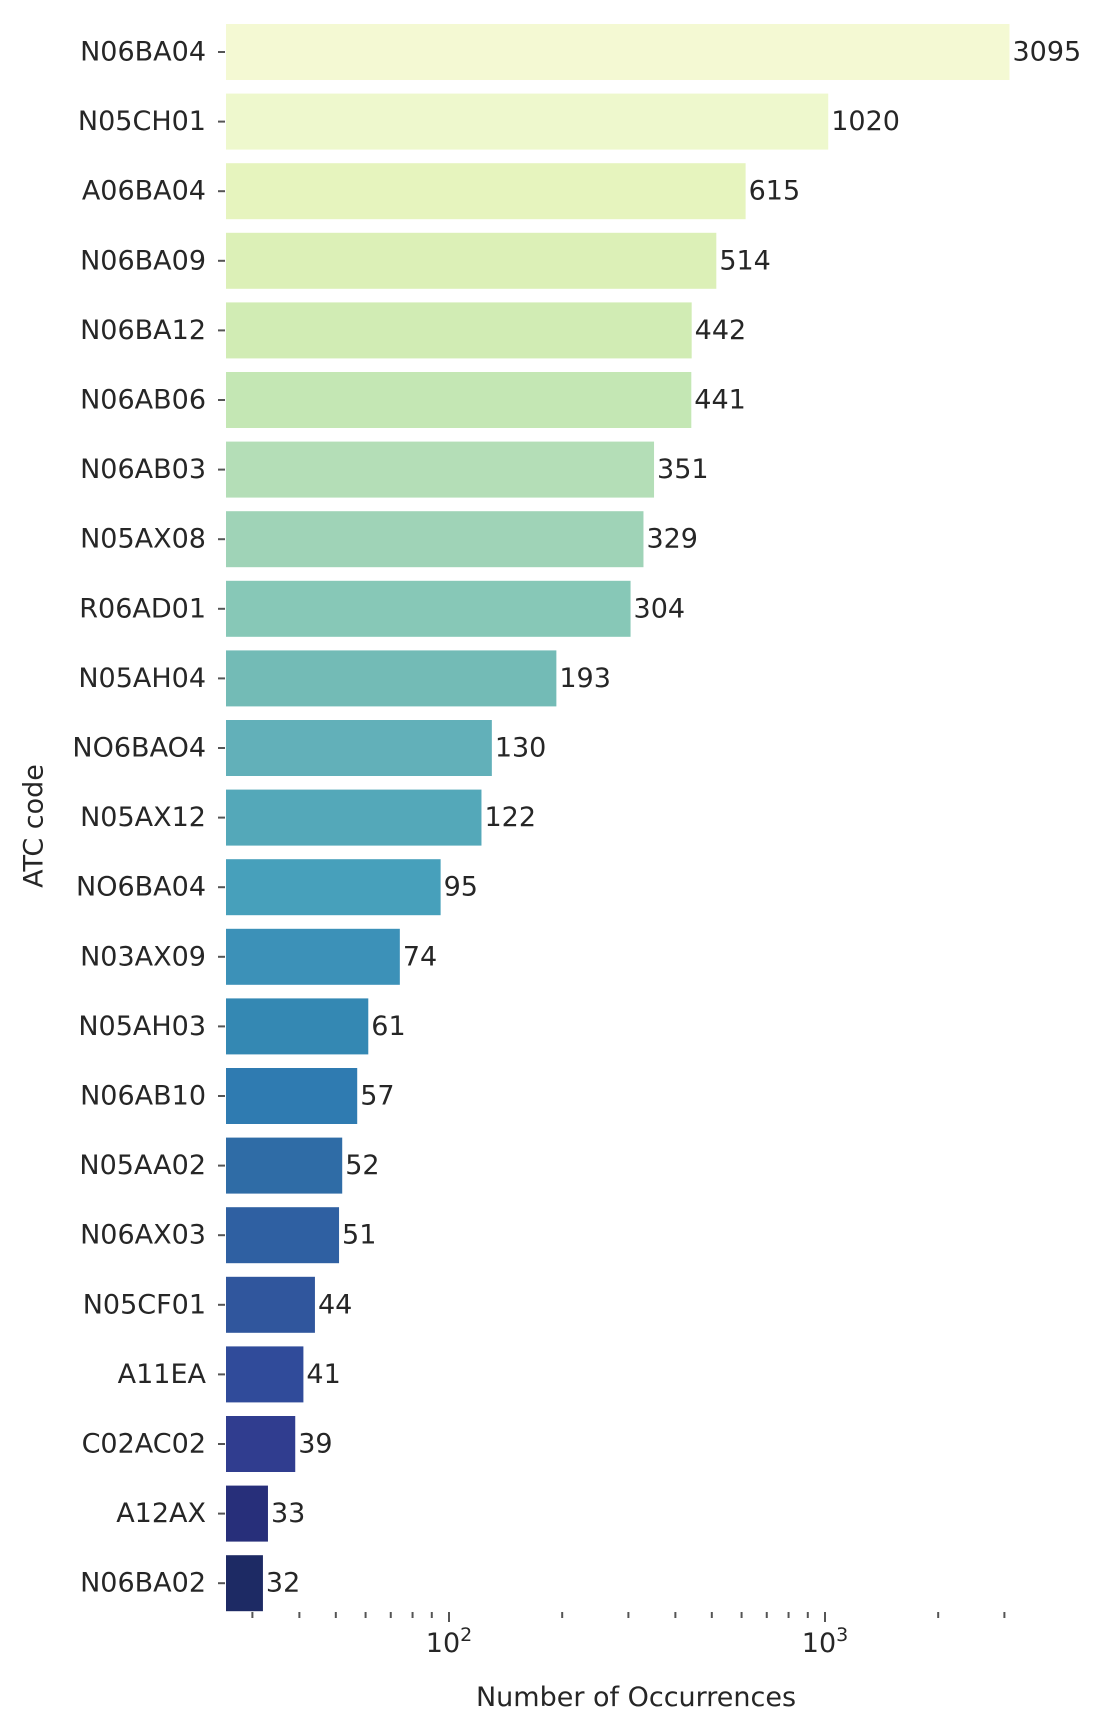 The width and height of the screenshot is (1100, 1732). I want to click on bar-n05ax08, so click(435, 539).